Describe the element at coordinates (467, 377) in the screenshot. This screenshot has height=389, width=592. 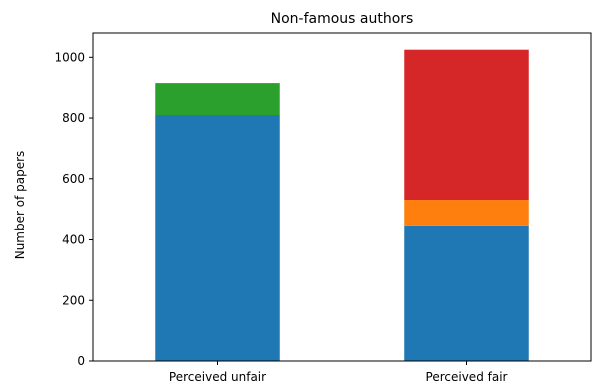
I see `x-tick-label: Perceived fair` at that location.